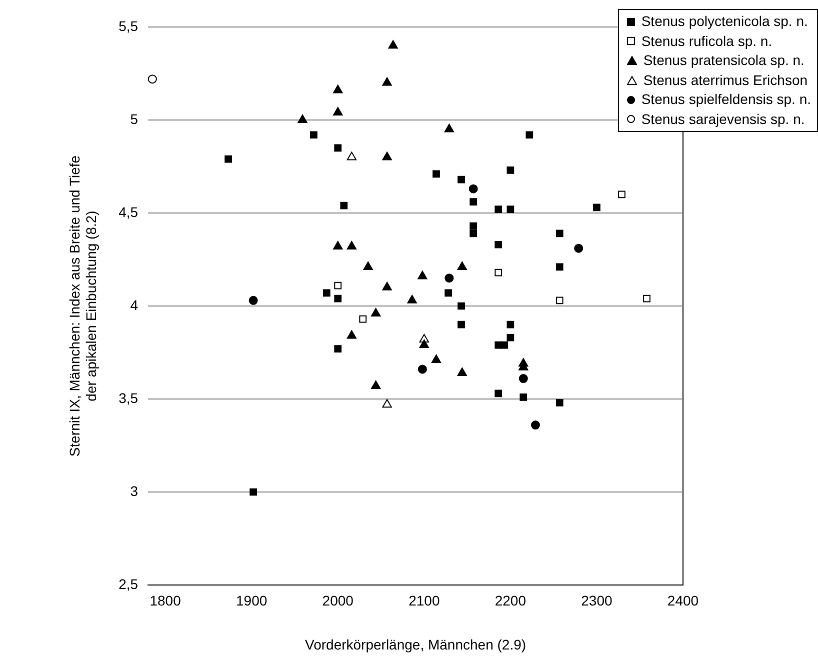  Describe the element at coordinates (134, 304) in the screenshot. I see `y-tick-label: 4` at that location.